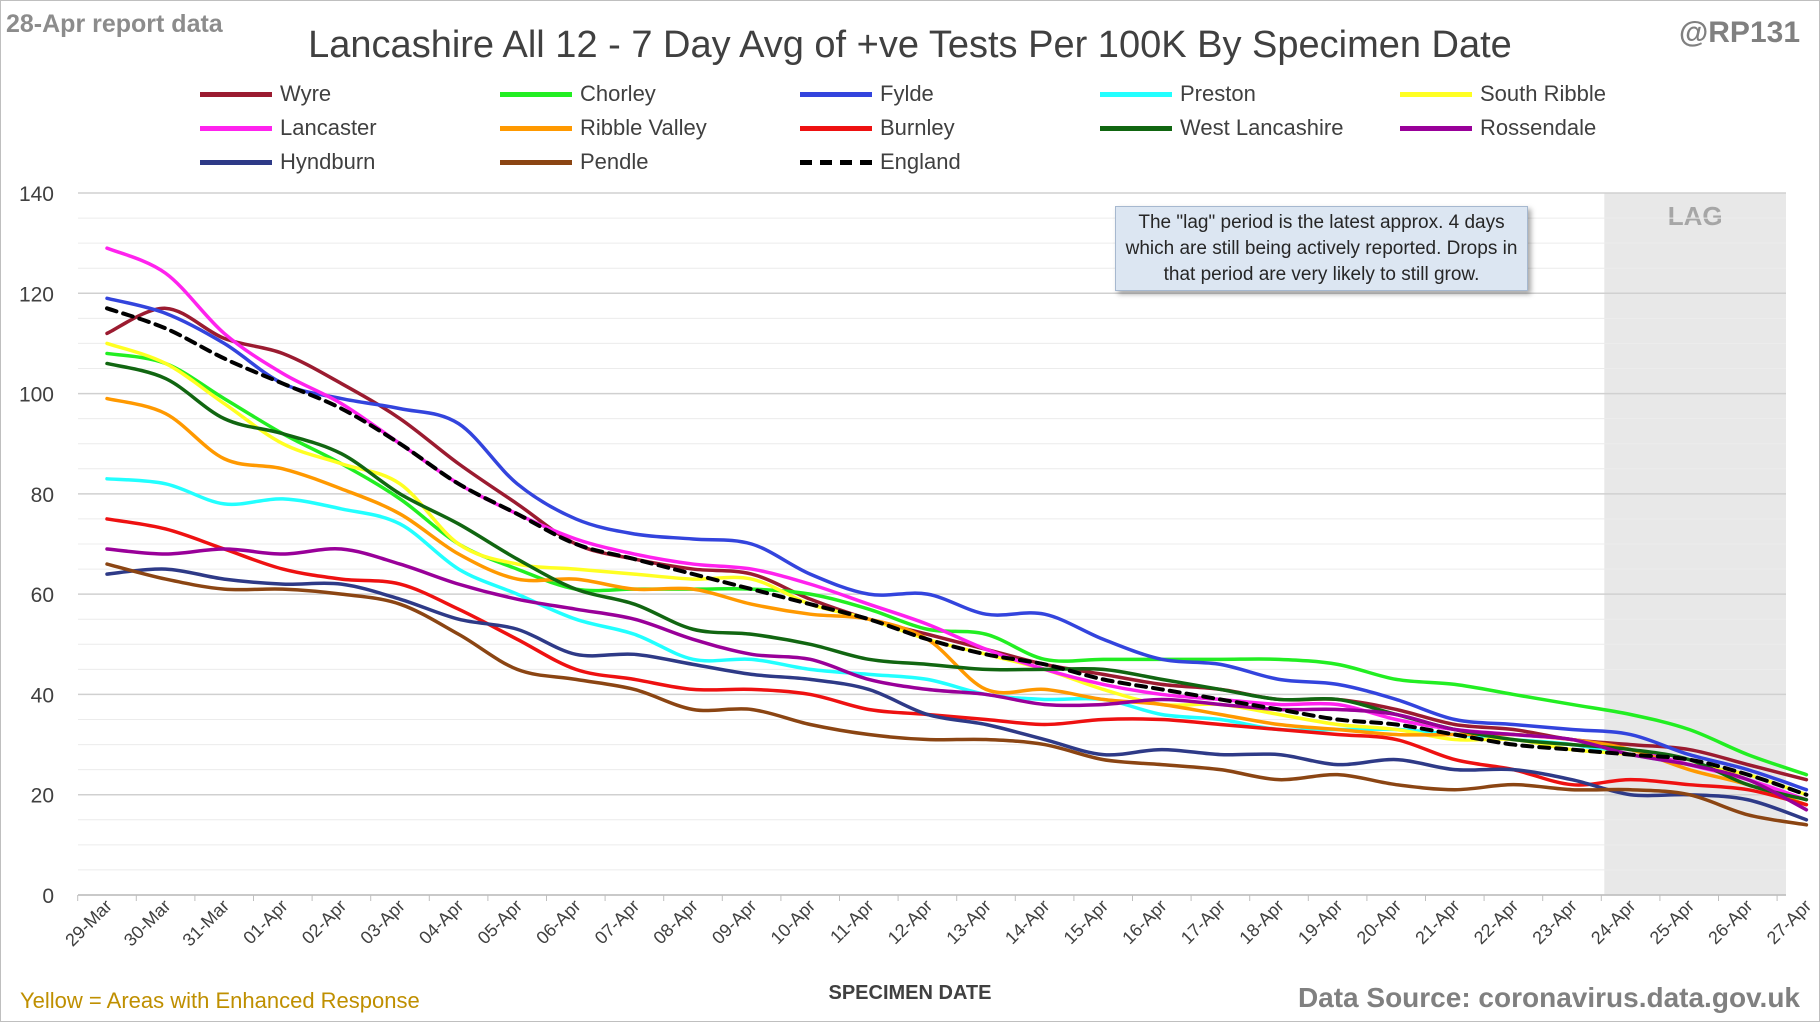 The width and height of the screenshot is (1820, 1022). What do you see at coordinates (36, 194) in the screenshot?
I see `y-tick-label: 140` at bounding box center [36, 194].